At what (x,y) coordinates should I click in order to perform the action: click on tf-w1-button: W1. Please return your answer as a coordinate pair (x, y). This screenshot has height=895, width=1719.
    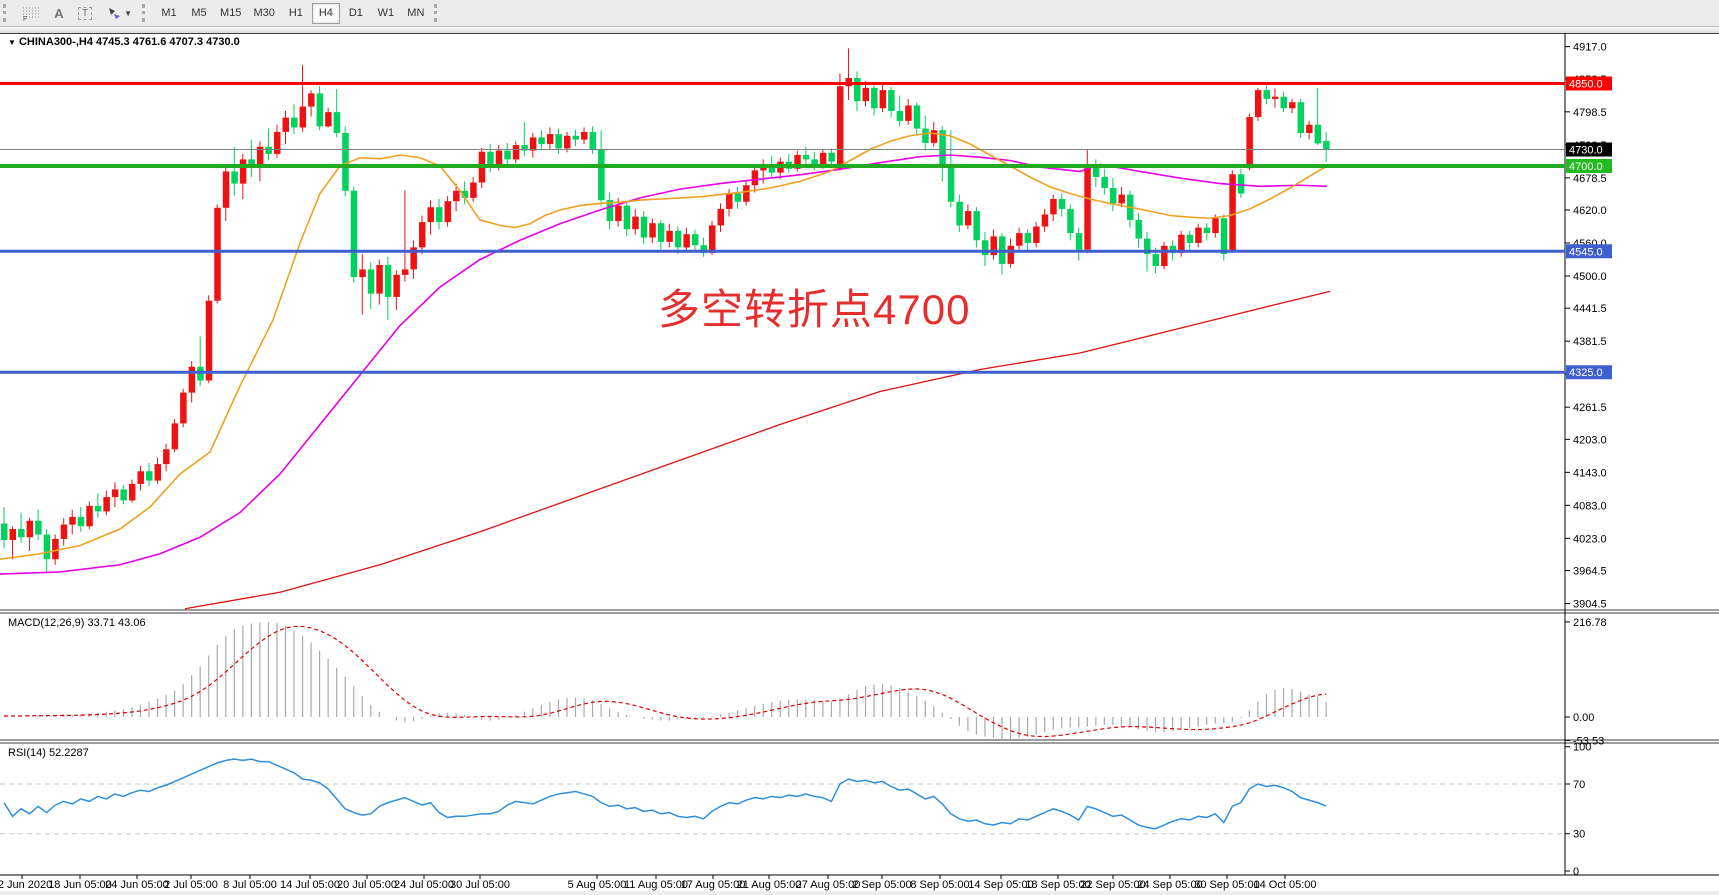
    Looking at the image, I should click on (386, 13).